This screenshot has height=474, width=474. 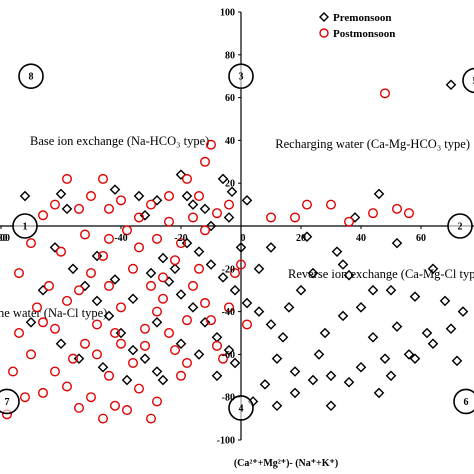 What do you see at coordinates (228, 355) in the screenshot?
I see `y-tick-label: -60` at bounding box center [228, 355].